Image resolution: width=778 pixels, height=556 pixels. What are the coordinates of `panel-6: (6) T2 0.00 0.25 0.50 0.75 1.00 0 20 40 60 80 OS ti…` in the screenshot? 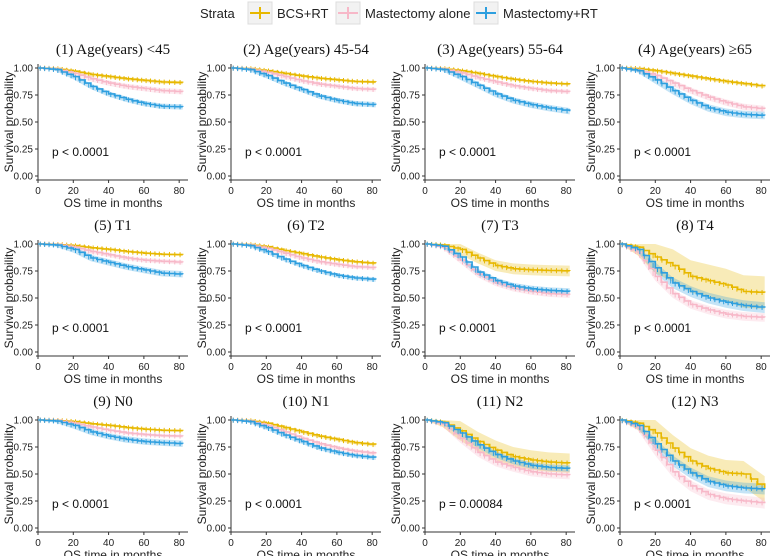 It's located at (288, 302).